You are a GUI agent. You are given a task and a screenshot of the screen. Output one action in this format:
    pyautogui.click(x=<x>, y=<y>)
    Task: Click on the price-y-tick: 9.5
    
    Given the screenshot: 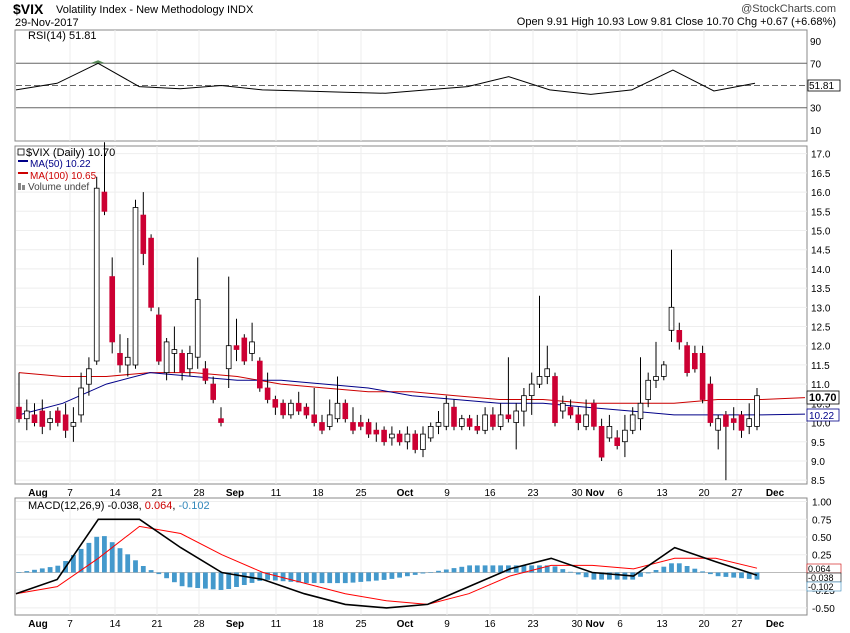 What is the action you would take?
    pyautogui.click(x=818, y=443)
    